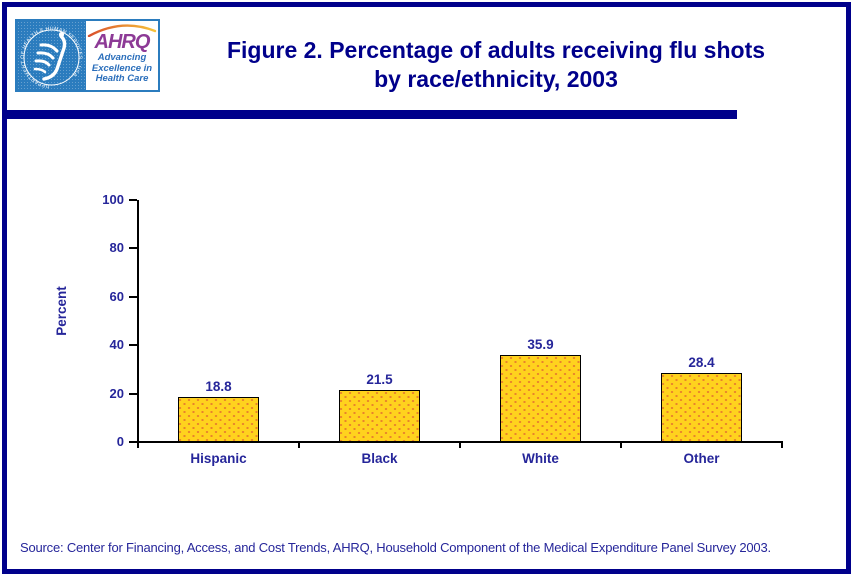 Image resolution: width=853 pixels, height=576 pixels. Describe the element at coordinates (122, 42) in the screenshot. I see `ahrq-acronym: AHRQ` at that location.